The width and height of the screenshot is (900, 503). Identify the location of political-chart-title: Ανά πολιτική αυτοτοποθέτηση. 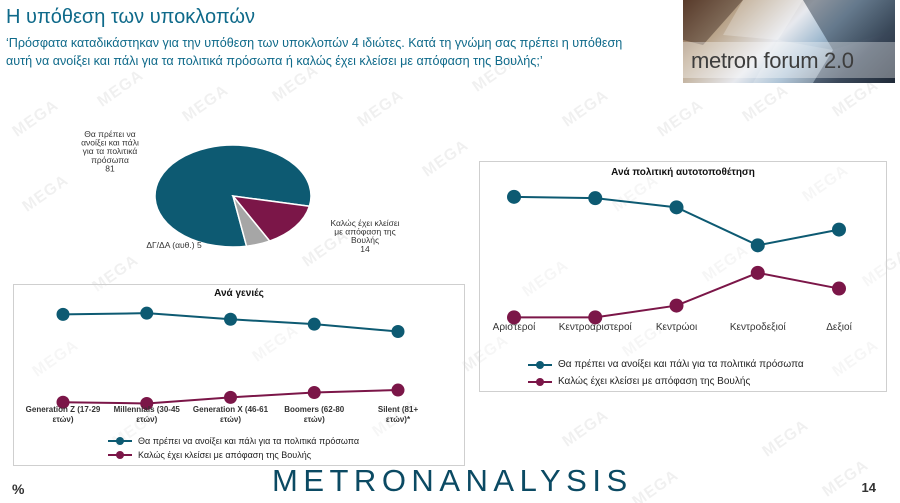
(683, 172).